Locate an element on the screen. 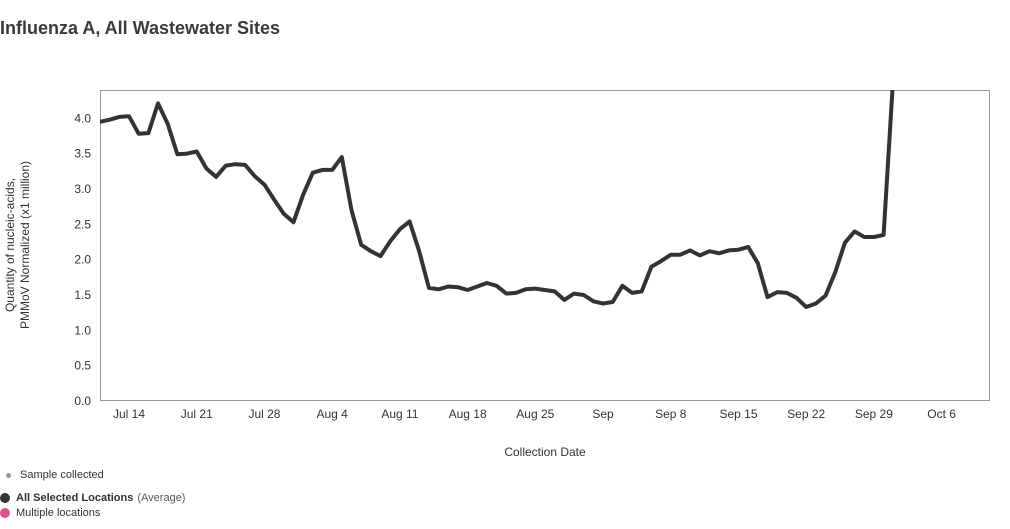 This screenshot has height=529, width=1010. y-tick-label: 2.0 is located at coordinates (82, 260).